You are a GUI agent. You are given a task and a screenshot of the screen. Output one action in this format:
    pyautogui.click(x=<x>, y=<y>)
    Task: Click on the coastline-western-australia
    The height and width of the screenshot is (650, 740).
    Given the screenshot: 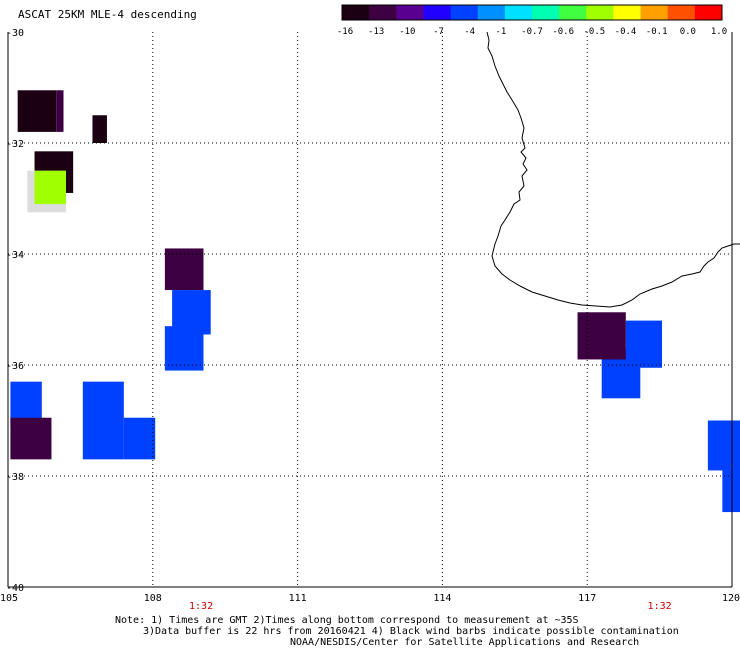 What is the action you would take?
    pyautogui.click(x=613, y=169)
    